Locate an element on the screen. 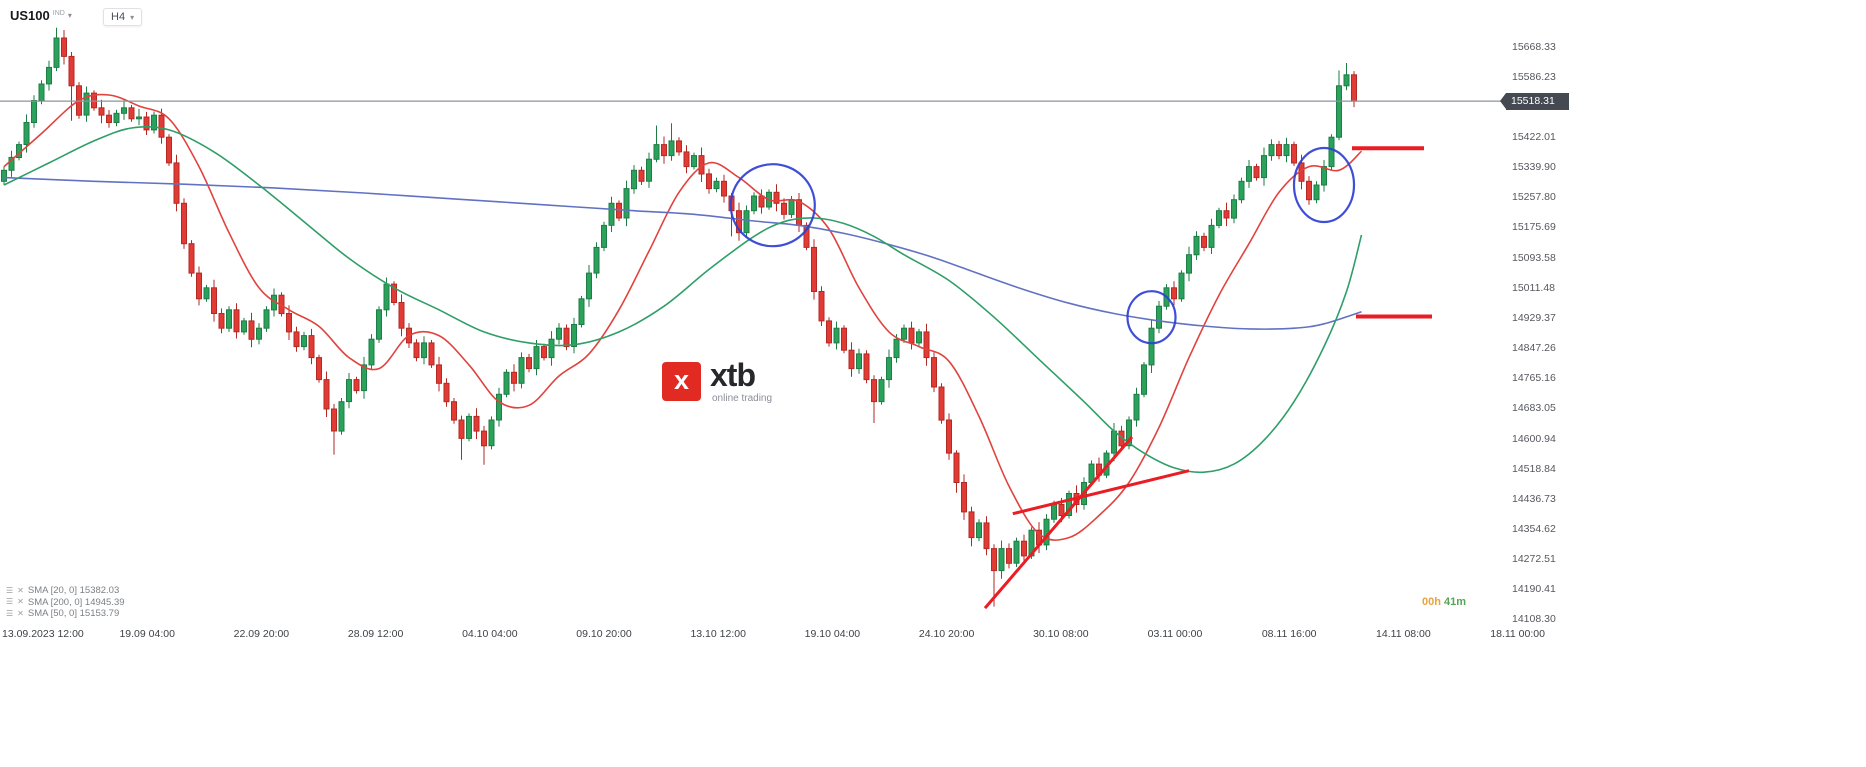 This screenshot has width=1866, height=767. price-axis-label: 15586.23 is located at coordinates (1534, 76).